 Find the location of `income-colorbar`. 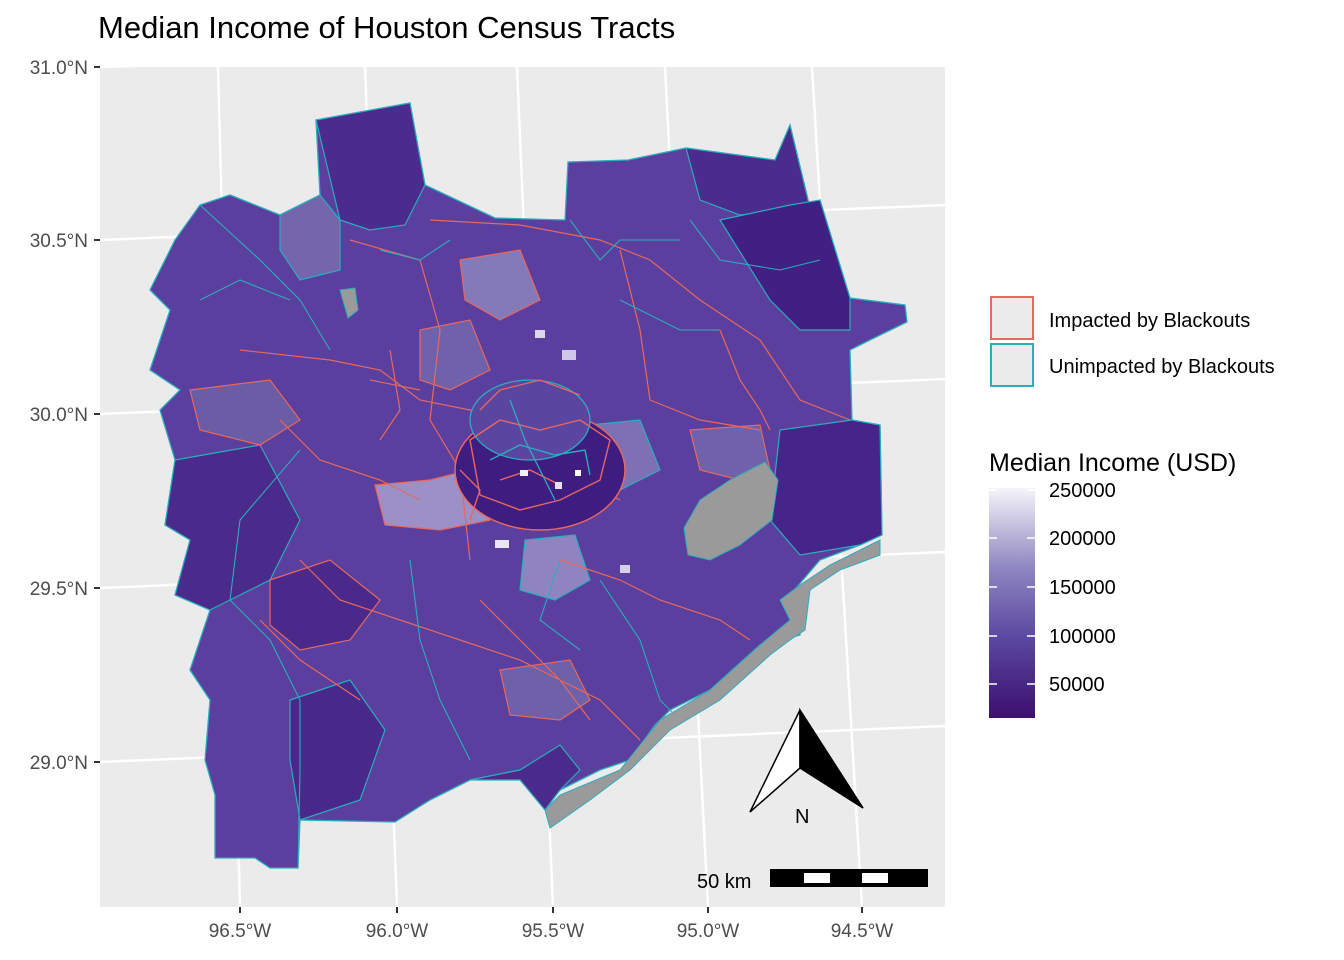

income-colorbar is located at coordinates (1012, 603).